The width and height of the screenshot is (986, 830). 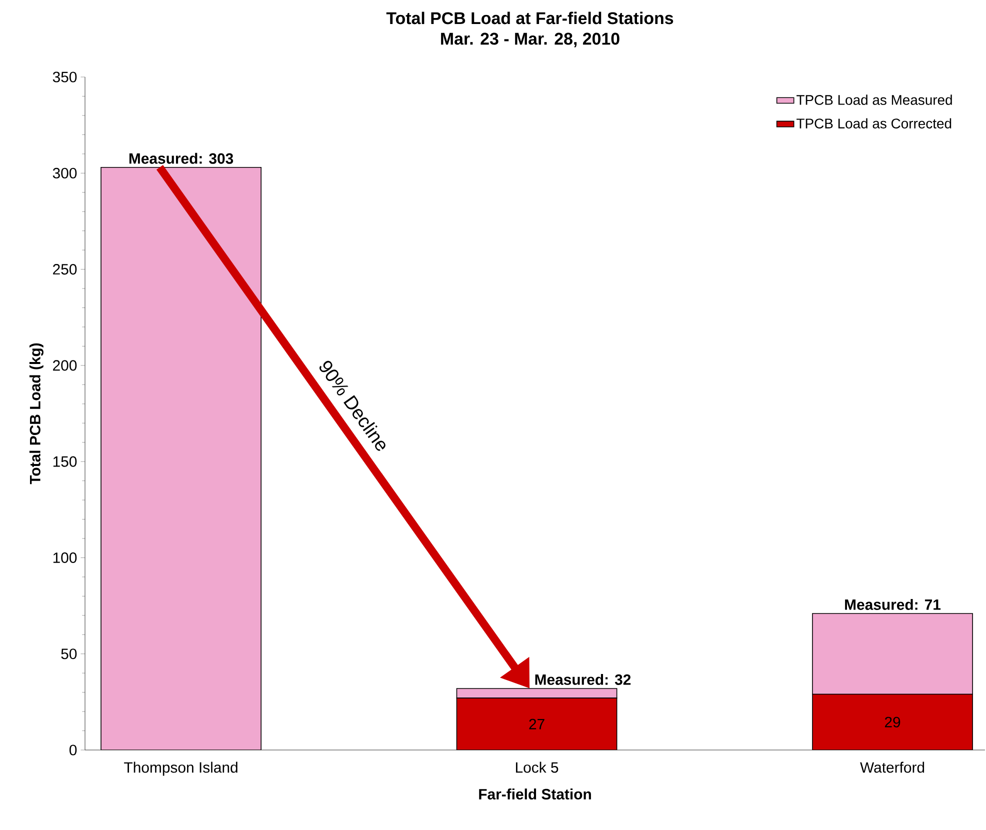 I want to click on y-axis-title: Total PCB Load (kg), so click(x=36, y=413).